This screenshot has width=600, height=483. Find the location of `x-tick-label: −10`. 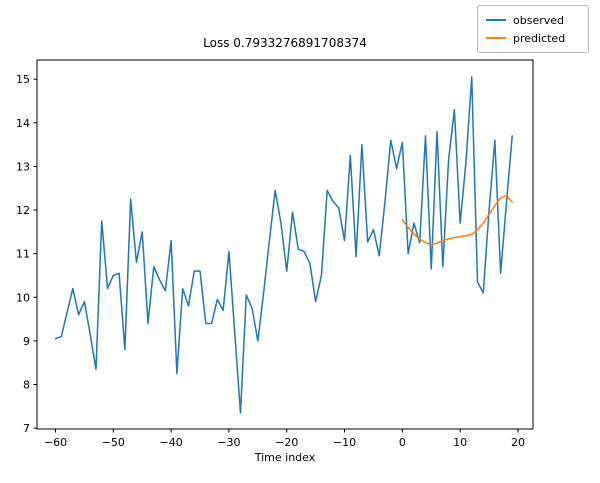

x-tick-label: −10 is located at coordinates (344, 442).